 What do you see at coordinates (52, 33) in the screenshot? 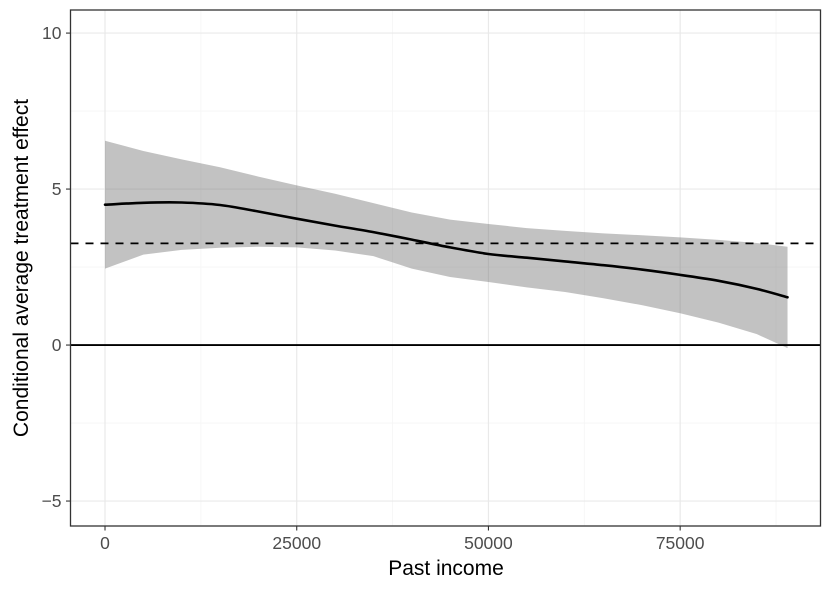
I see `y-tick-label: 10` at bounding box center [52, 33].